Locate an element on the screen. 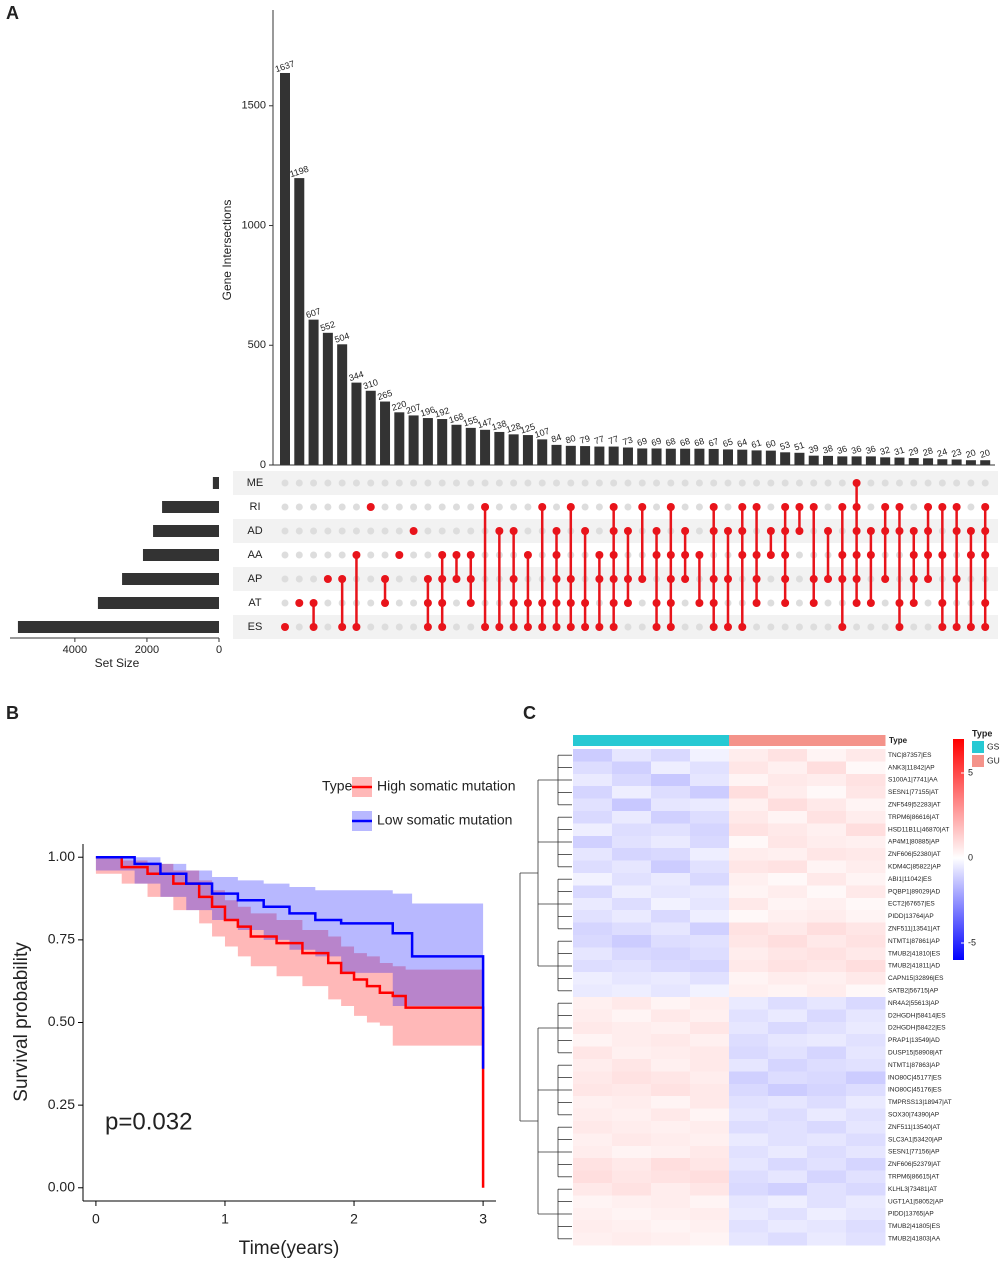 This screenshot has height=1264, width=1003. set-label: AT is located at coordinates (255, 603).